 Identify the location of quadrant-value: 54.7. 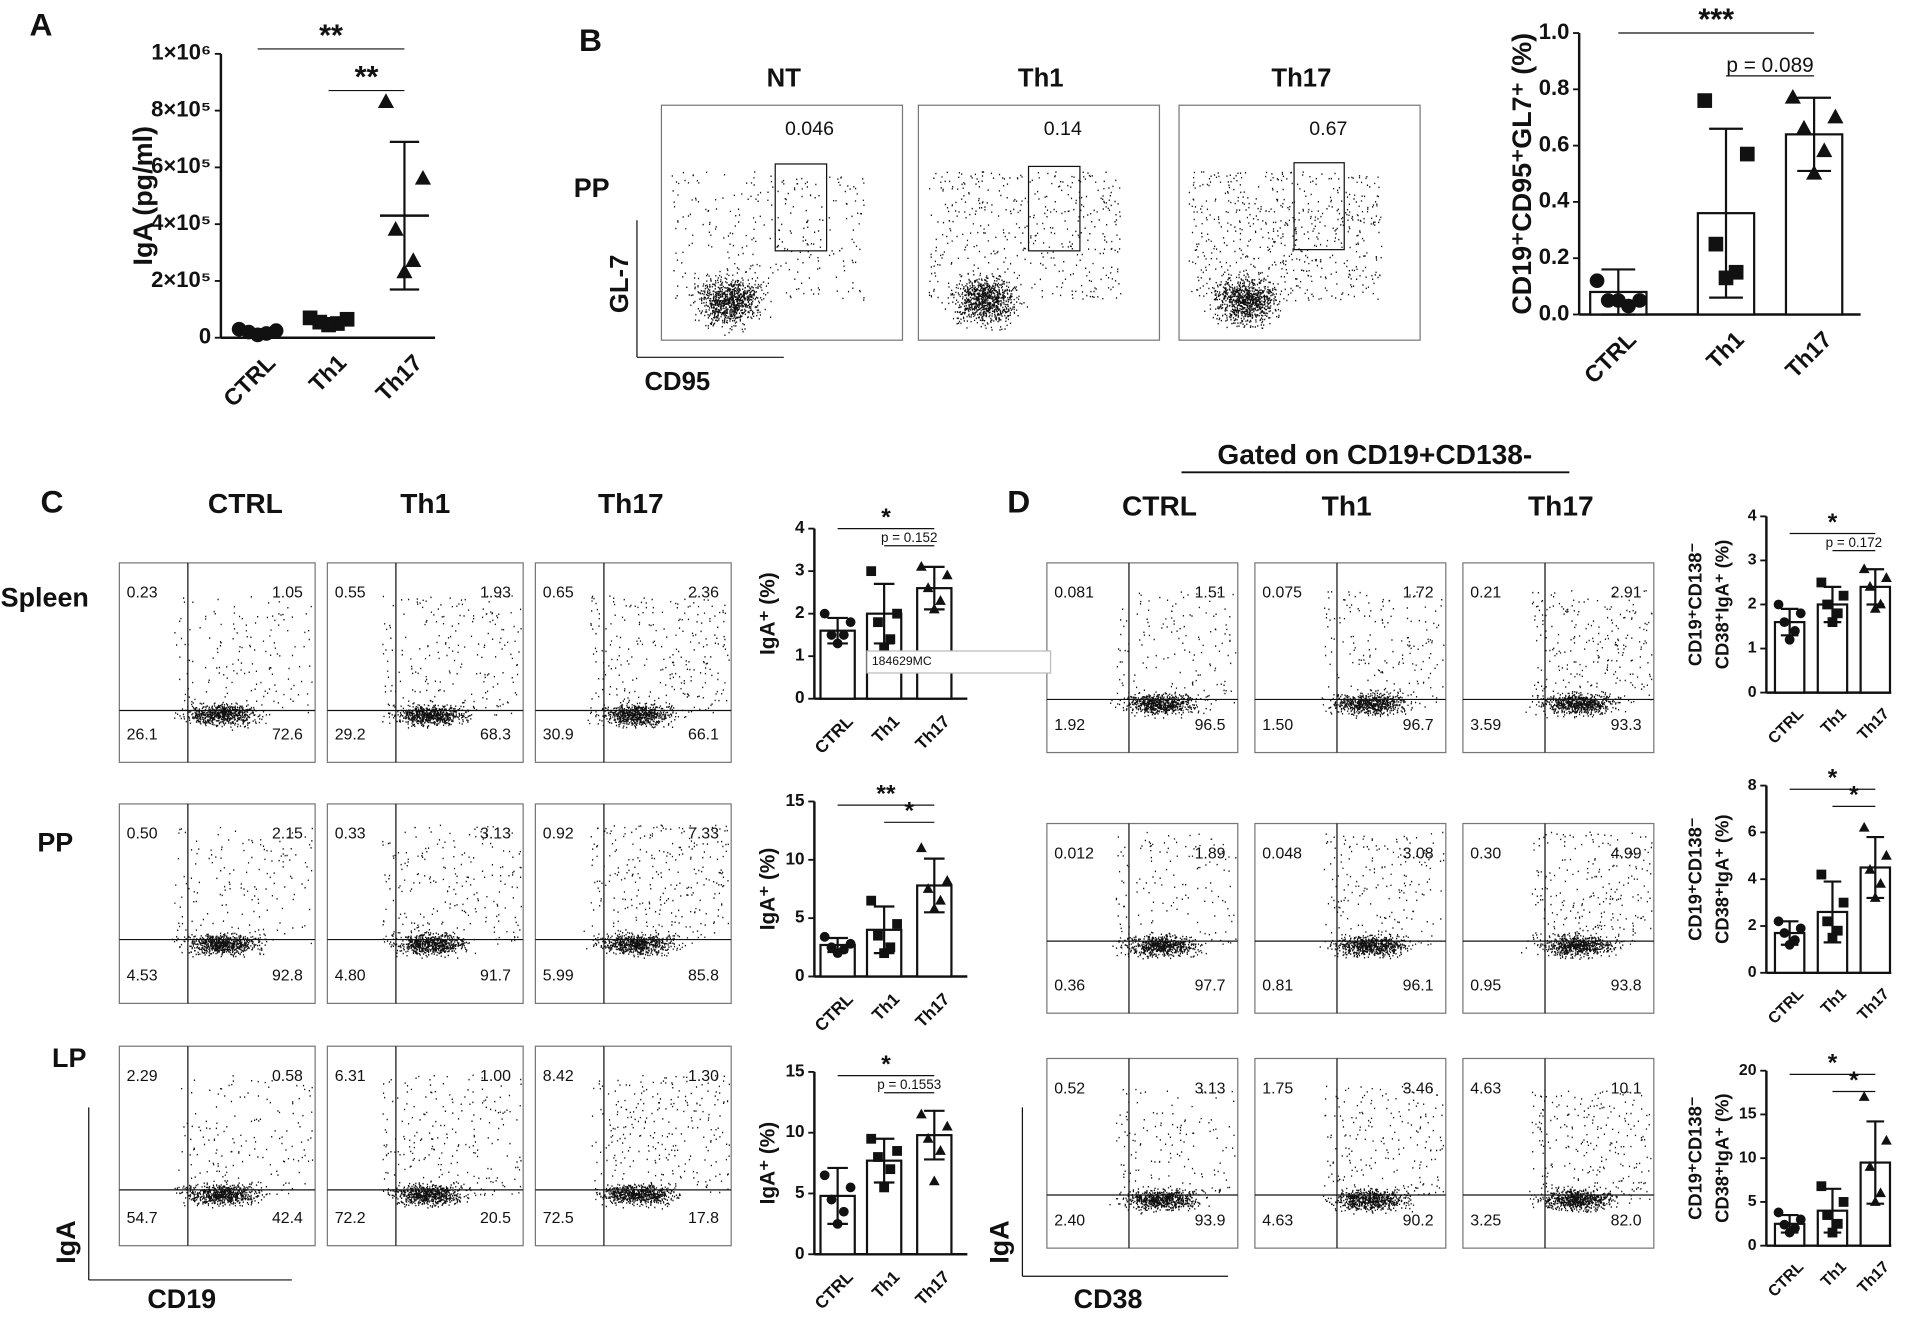
(142, 1218).